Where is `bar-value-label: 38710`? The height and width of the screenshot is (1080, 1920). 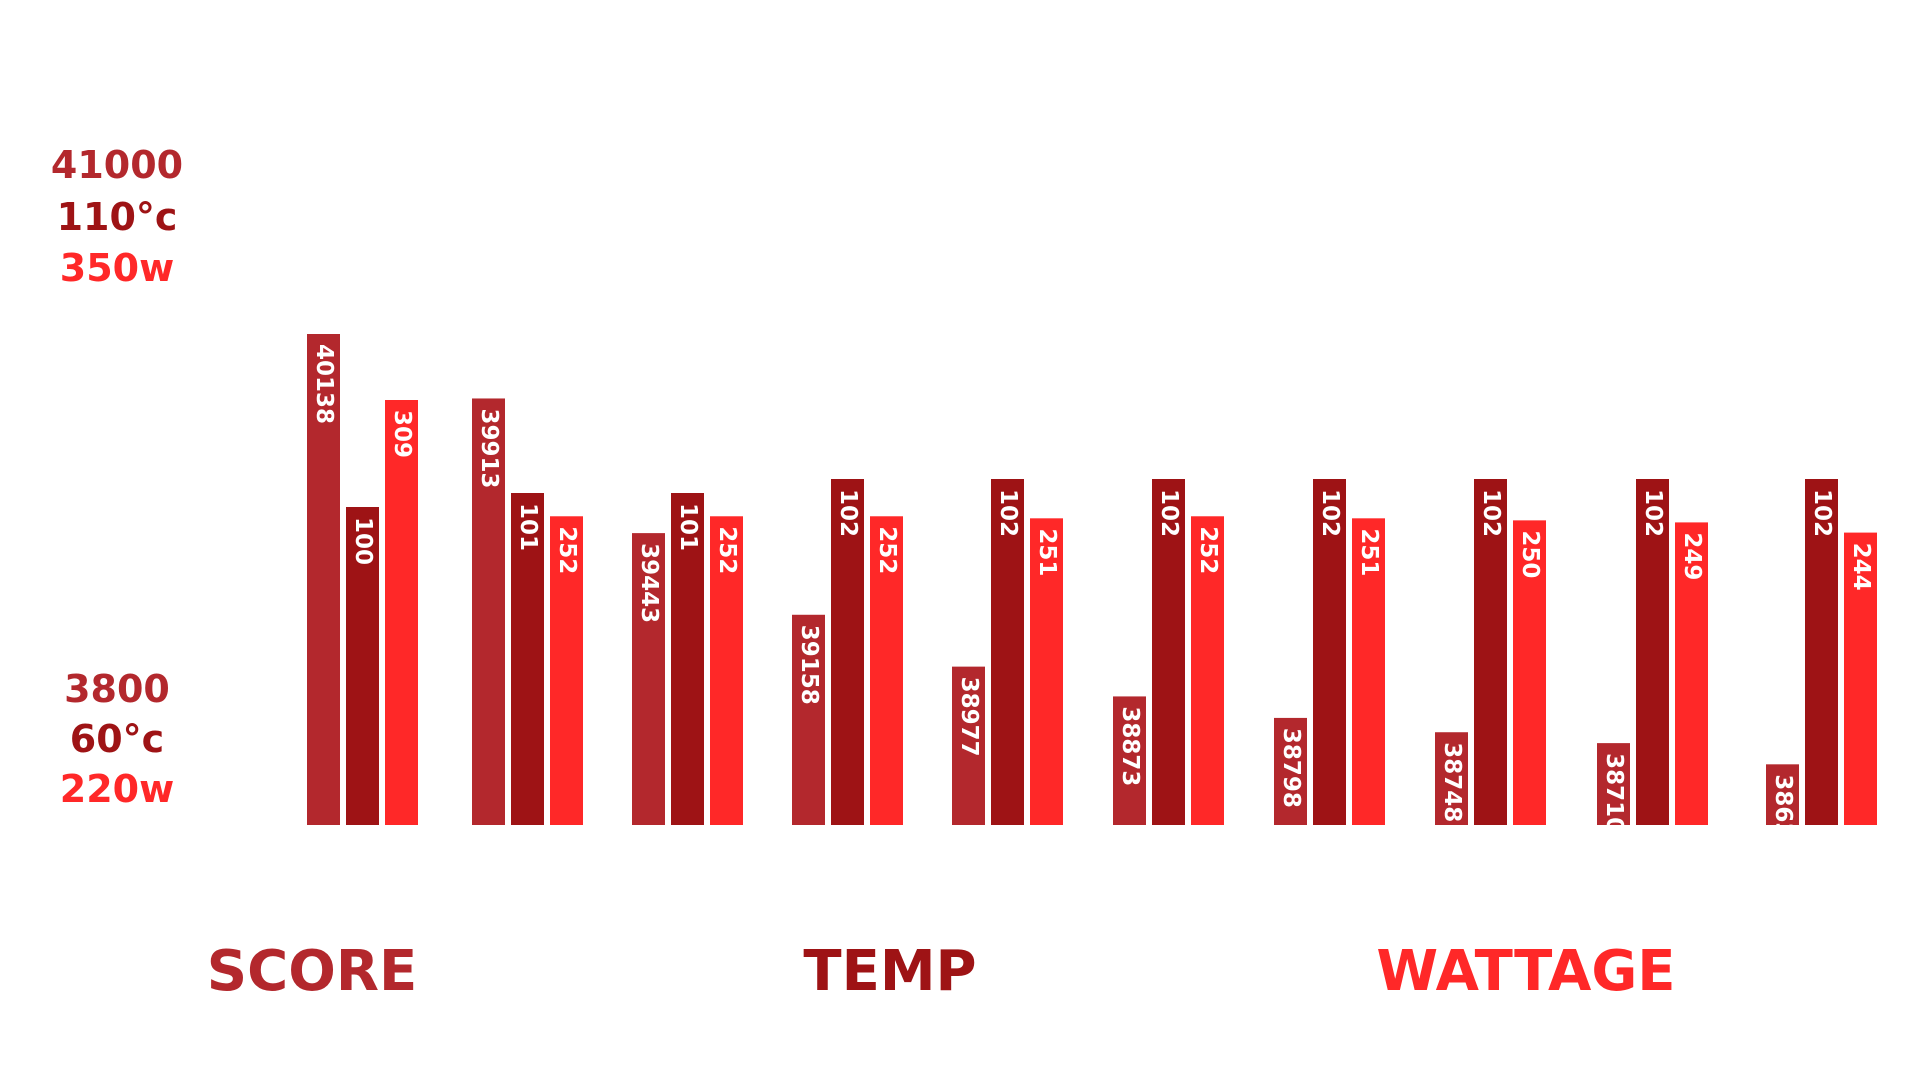 bar-value-label: 38710 is located at coordinates (1614, 793).